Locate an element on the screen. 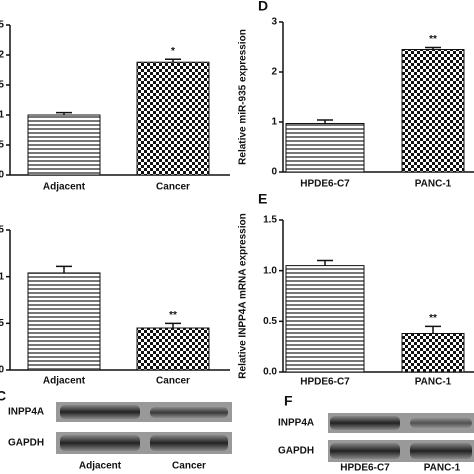 This screenshot has height=474, width=474. blot-lane-label: HPDE6-C7 is located at coordinates (365, 468).